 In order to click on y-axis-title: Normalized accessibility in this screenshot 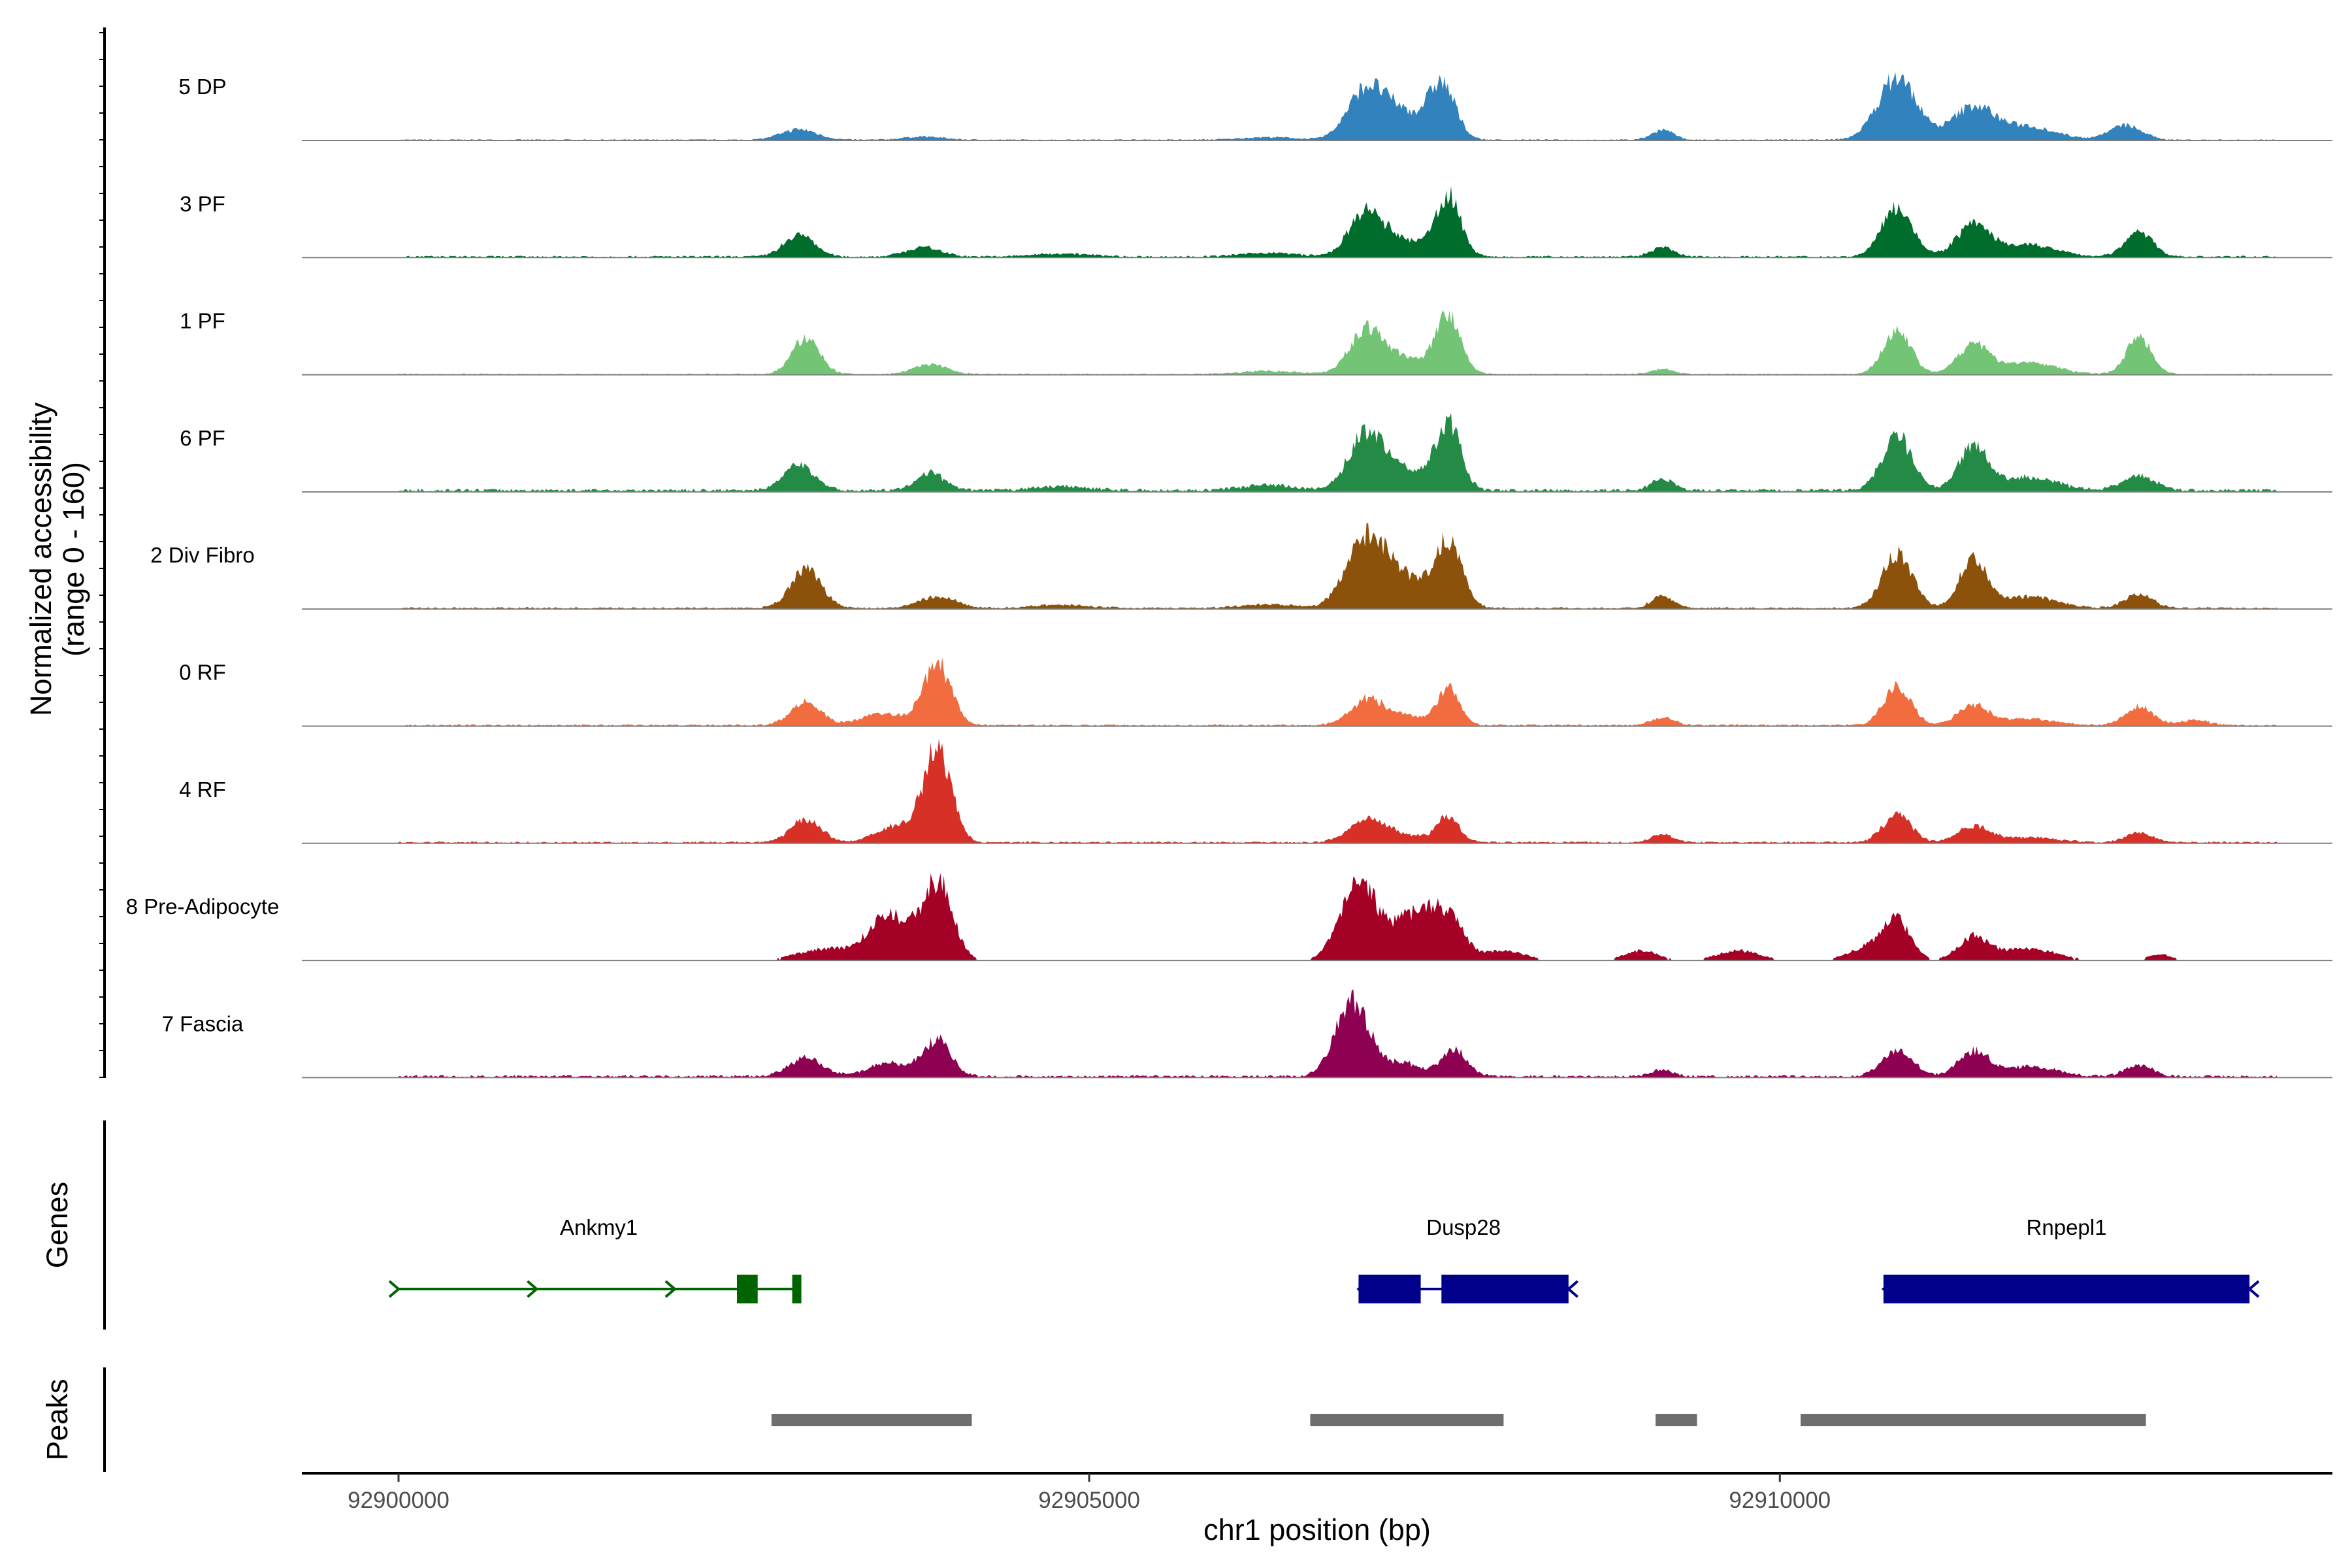, I will do `click(40, 559)`.